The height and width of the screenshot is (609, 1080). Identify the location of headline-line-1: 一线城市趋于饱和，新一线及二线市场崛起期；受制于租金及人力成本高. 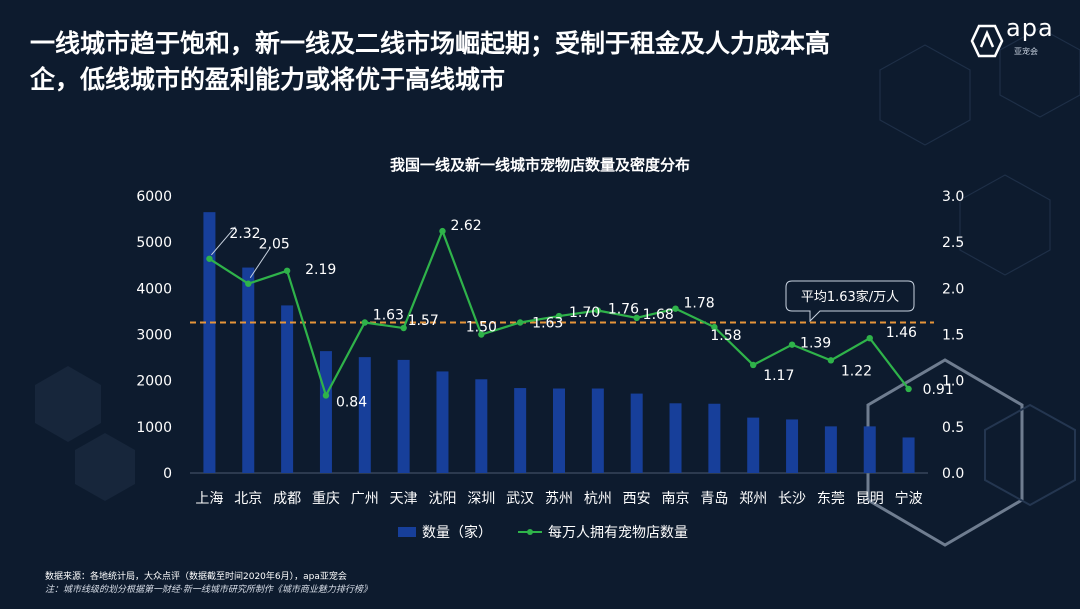
(430, 43).